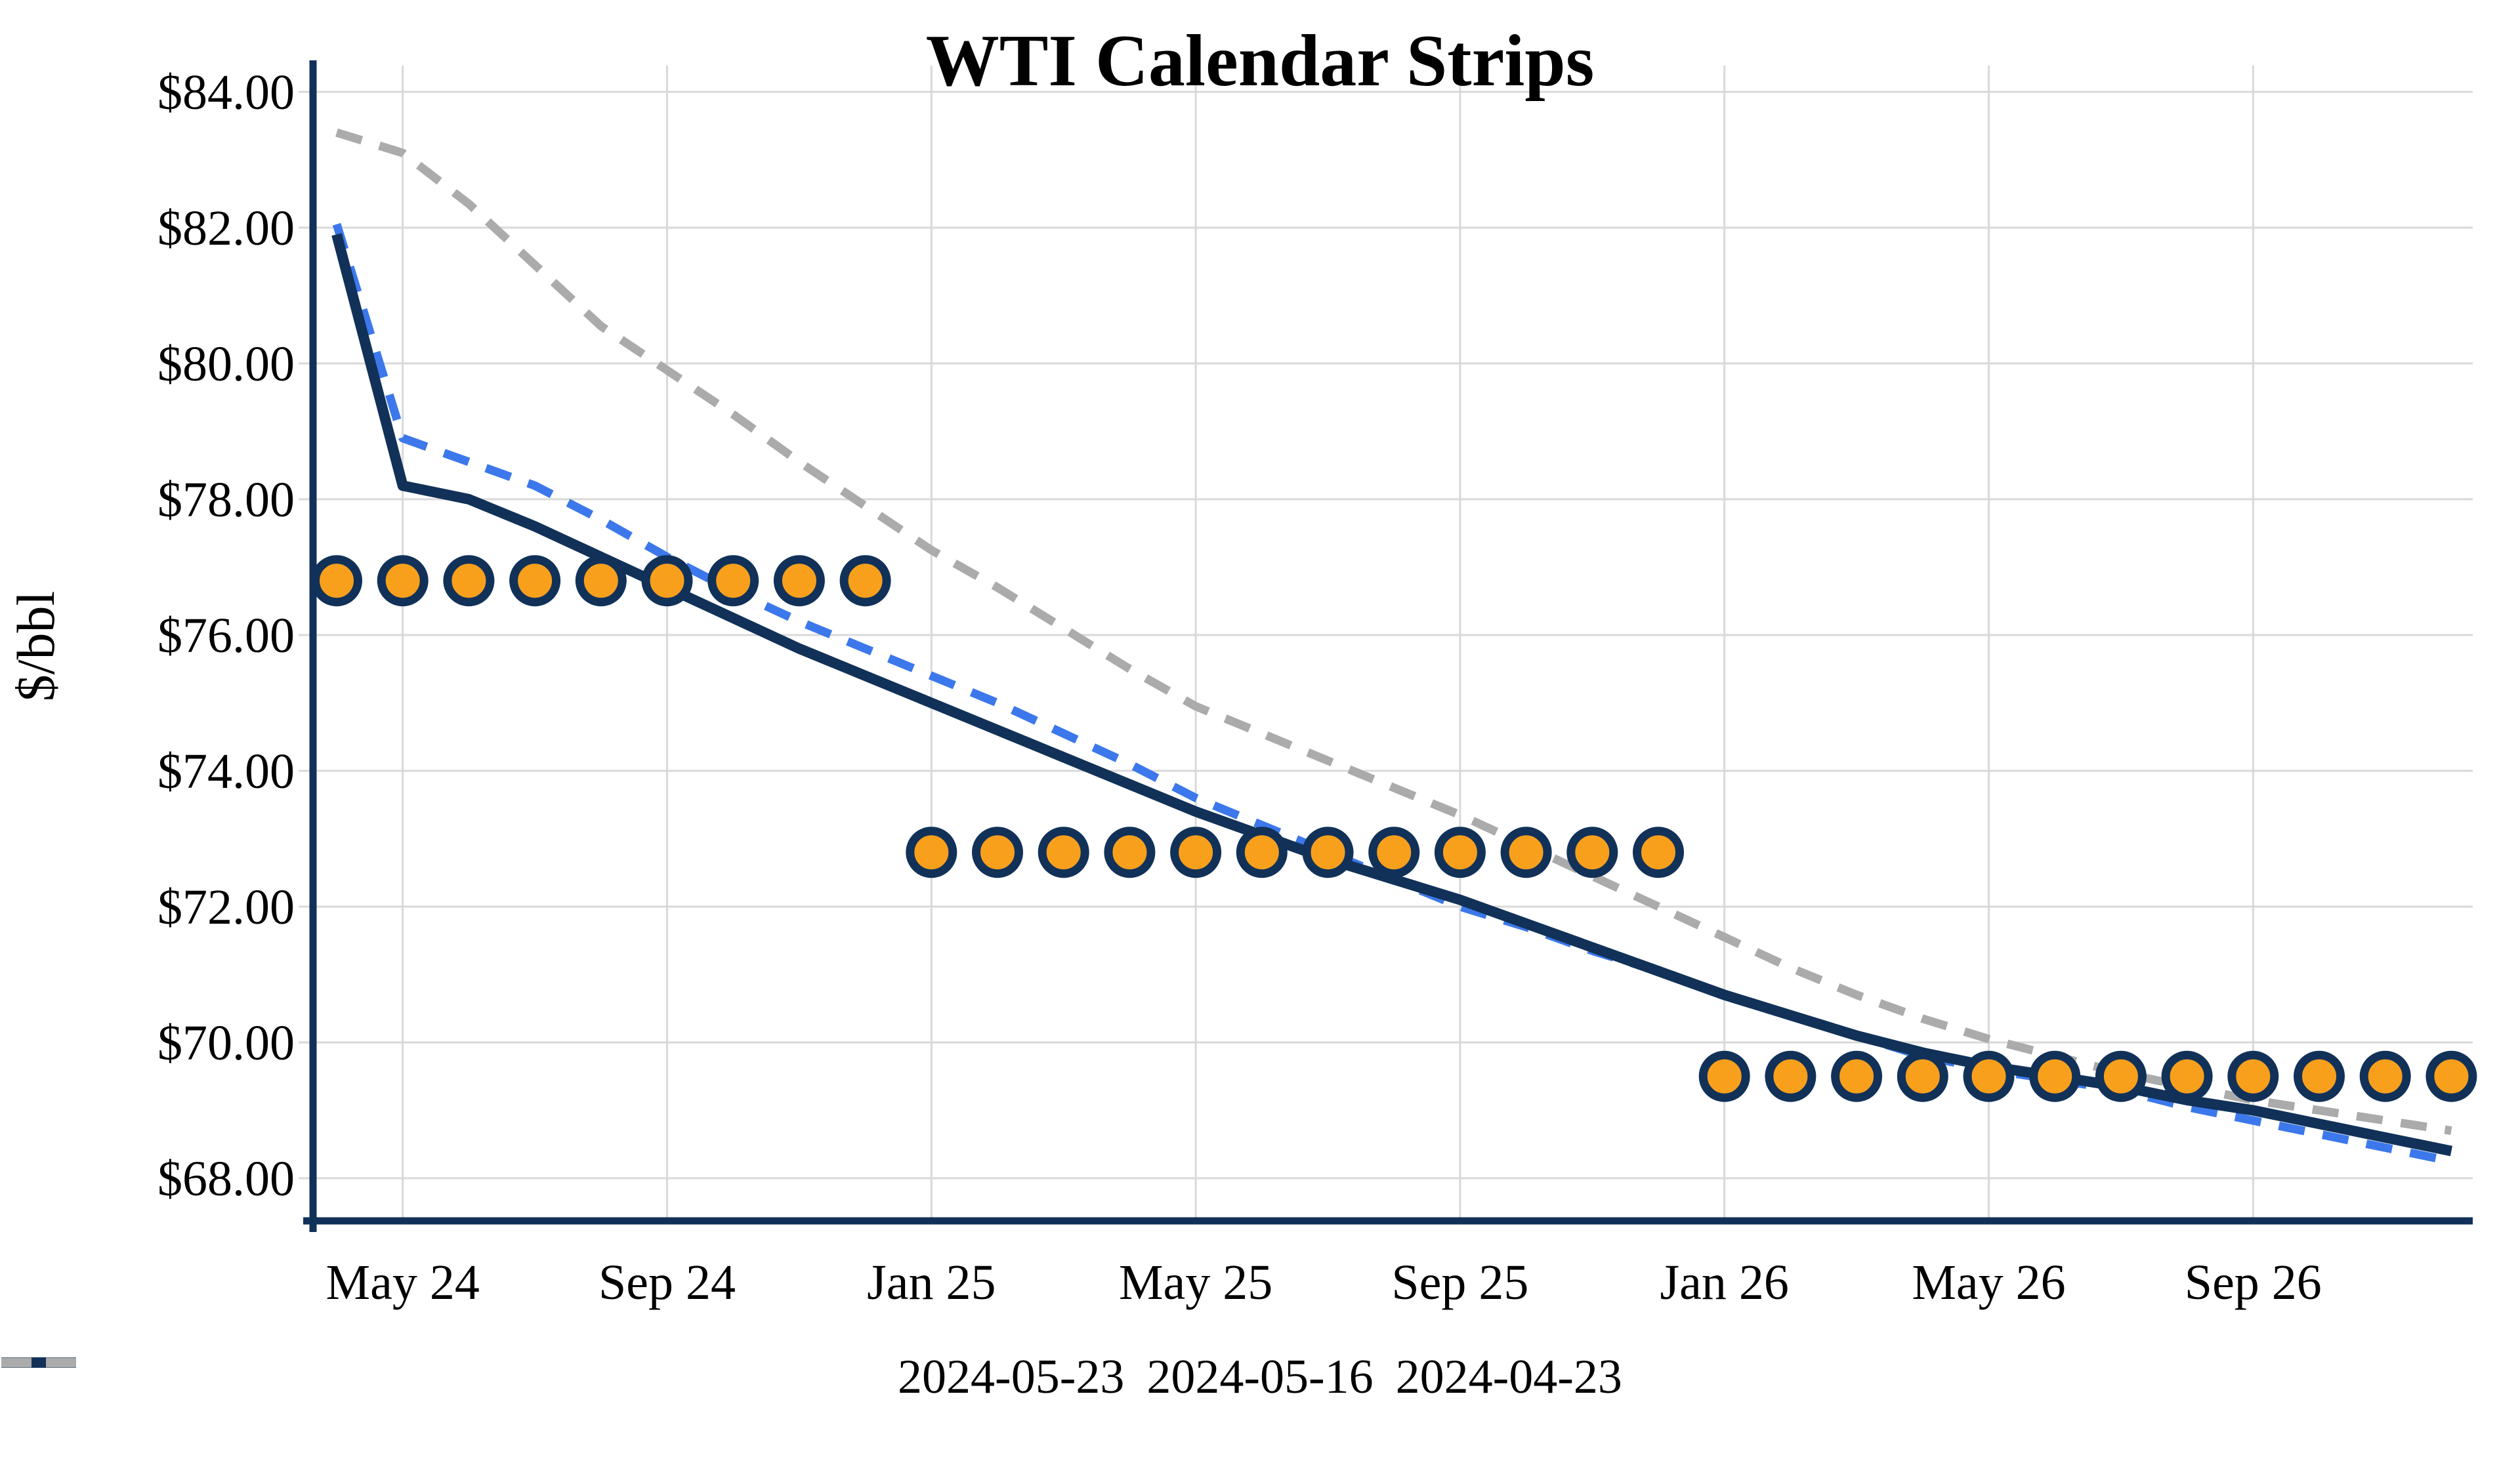 This screenshot has height=1480, width=2520. Describe the element at coordinates (1988, 1282) in the screenshot. I see `x-tick-label: May 26` at that location.